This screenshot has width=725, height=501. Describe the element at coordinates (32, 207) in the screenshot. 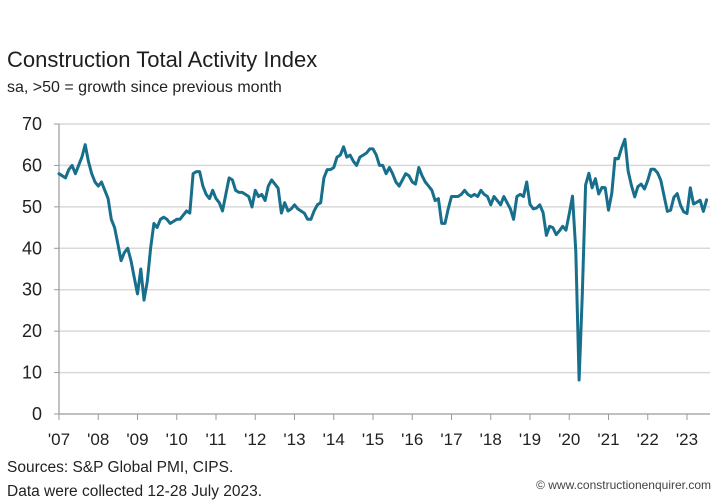

I see `y-tick-label: 50` at that location.